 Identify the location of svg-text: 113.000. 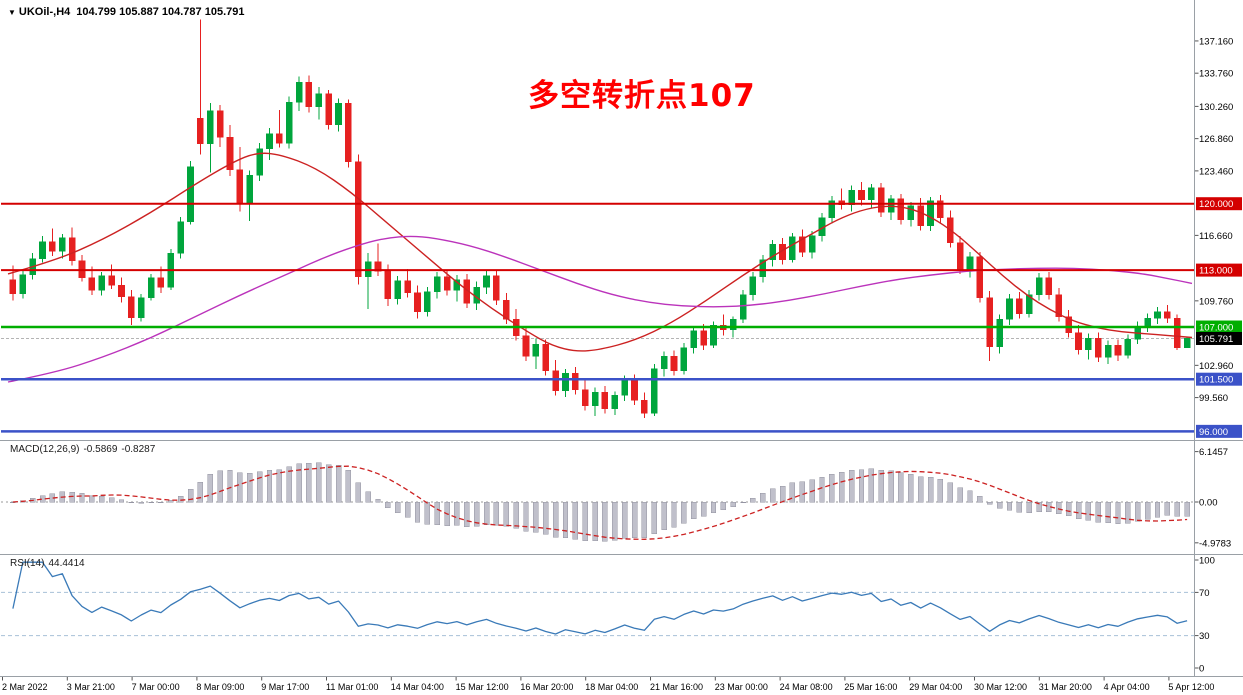
(1216, 271).